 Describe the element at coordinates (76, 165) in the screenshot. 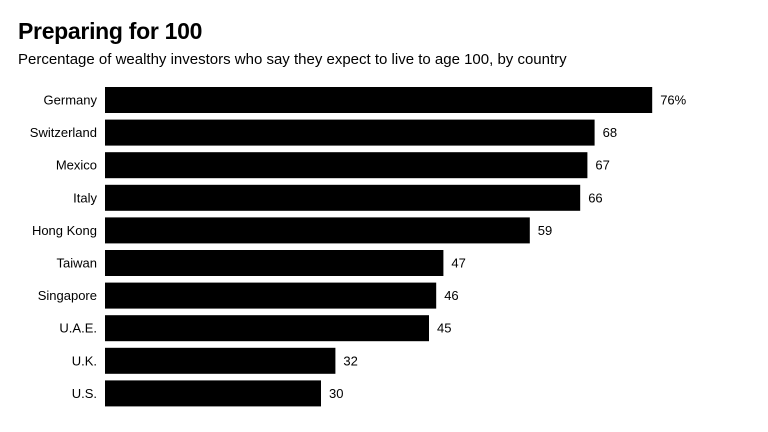

I see `category-label: Mexico` at that location.